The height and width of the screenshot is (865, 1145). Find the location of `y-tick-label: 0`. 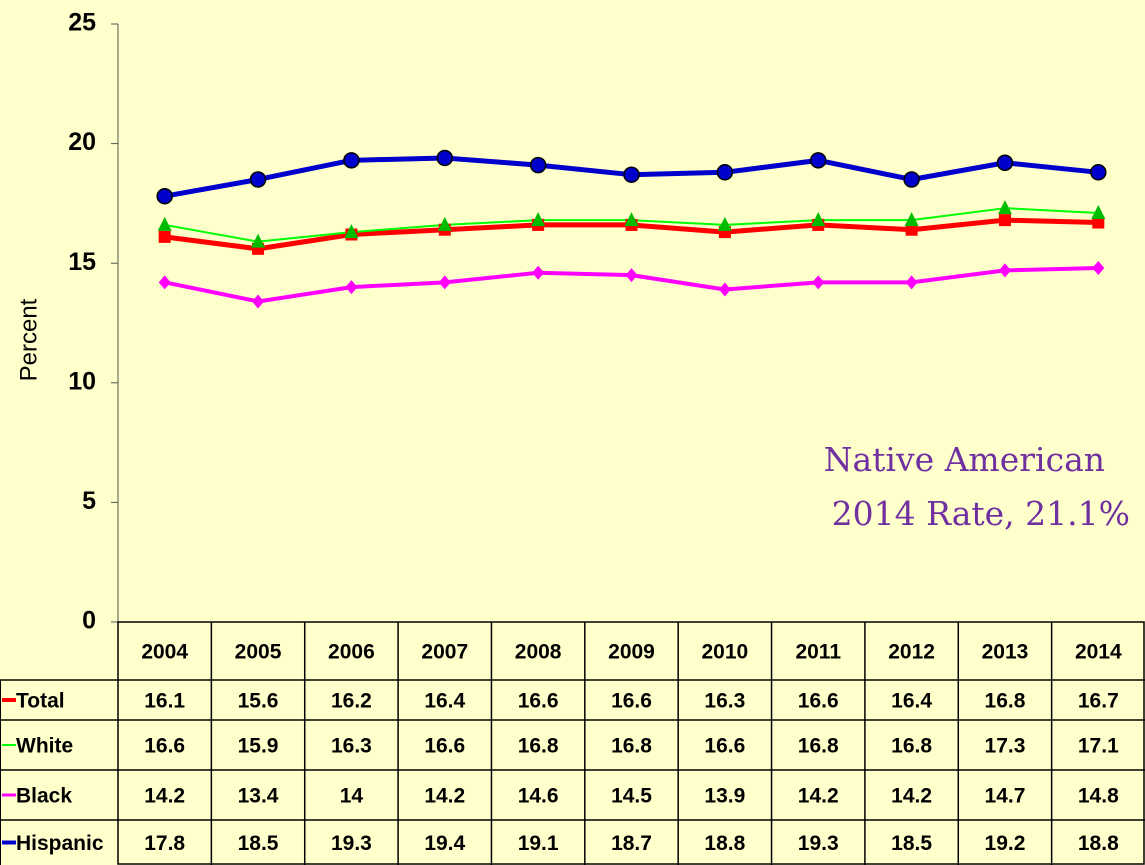

y-tick-label: 0 is located at coordinates (89, 621).